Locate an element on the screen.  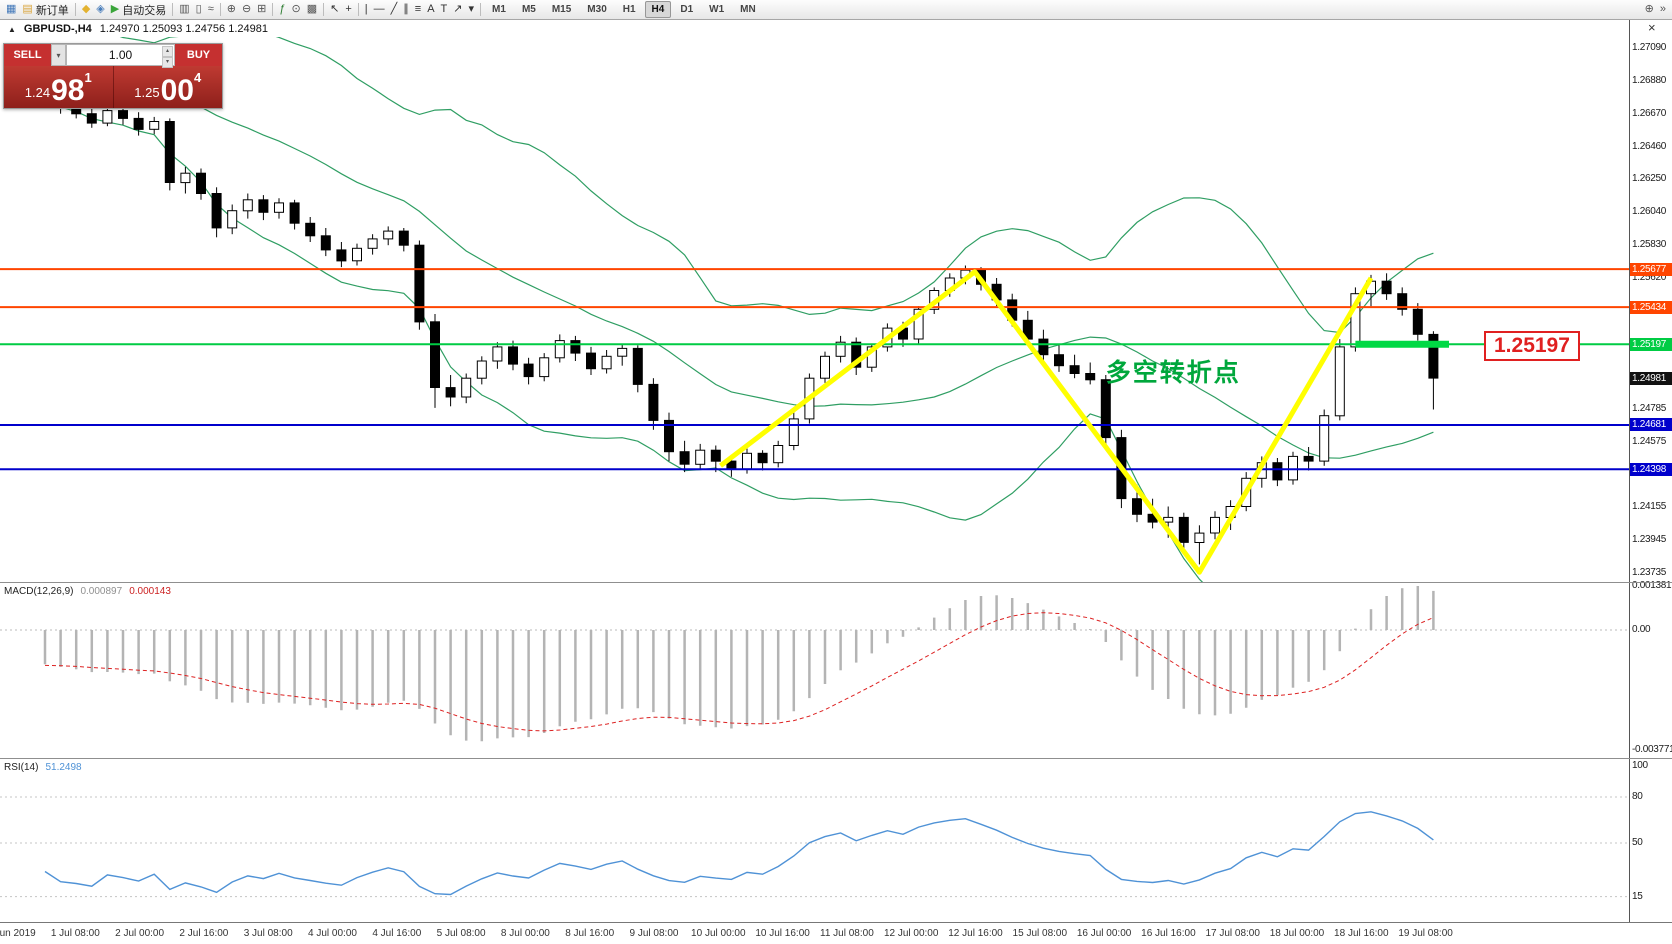
time-periods-icon: ⊙ is located at coordinates (296, 9).